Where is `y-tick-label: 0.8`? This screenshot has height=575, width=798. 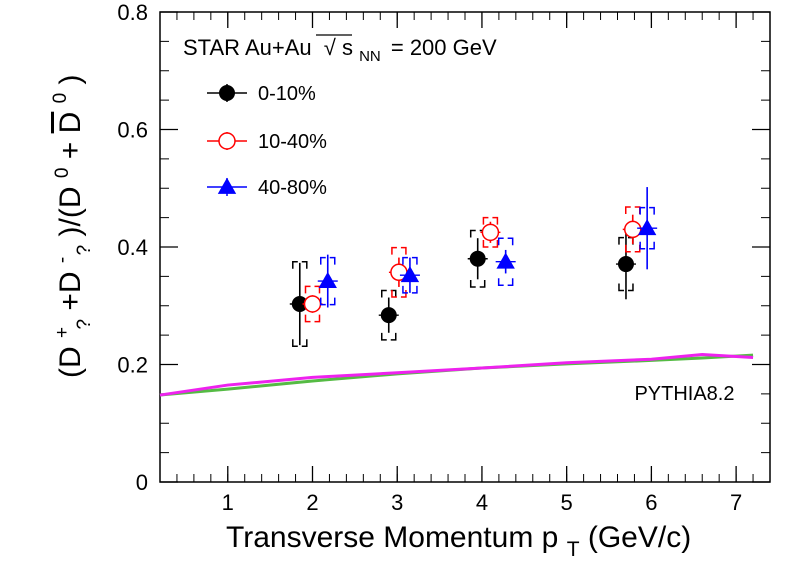
y-tick-label: 0.8 is located at coordinates (132, 12).